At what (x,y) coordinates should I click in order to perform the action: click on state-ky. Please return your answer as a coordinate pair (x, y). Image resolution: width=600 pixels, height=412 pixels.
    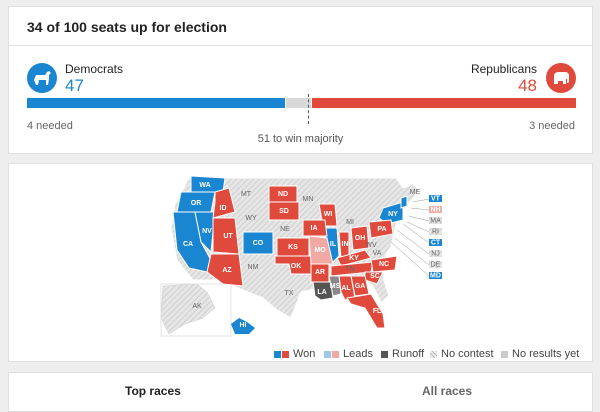
    Looking at the image, I should click on (354, 258).